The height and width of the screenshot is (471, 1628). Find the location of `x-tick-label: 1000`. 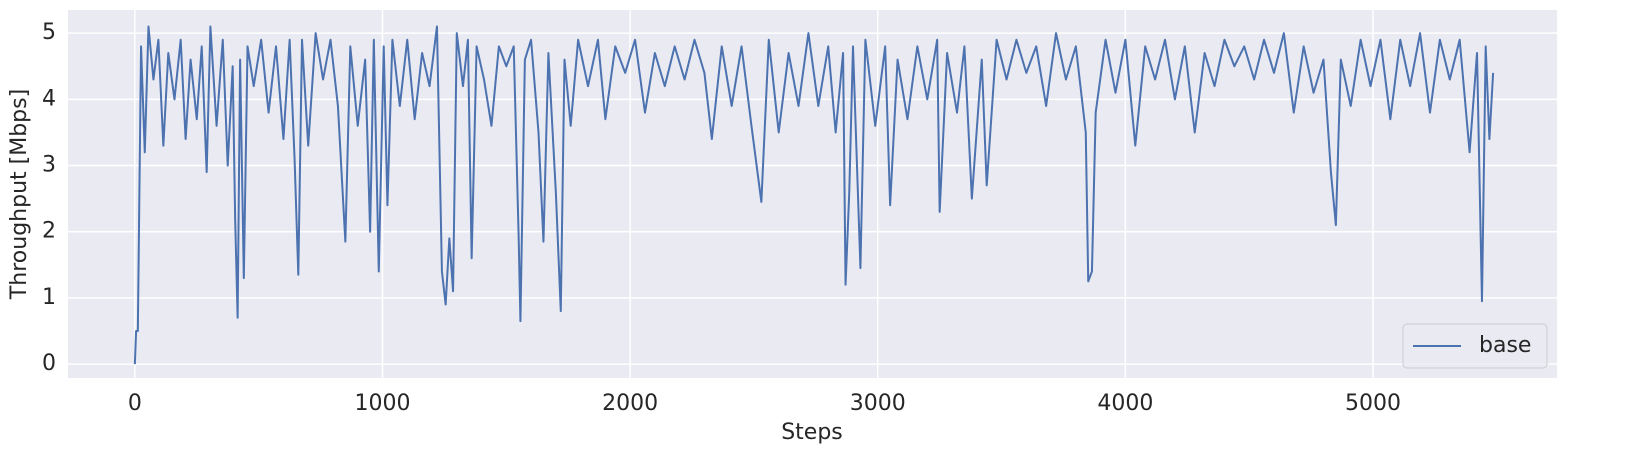

x-tick-label: 1000 is located at coordinates (382, 403).